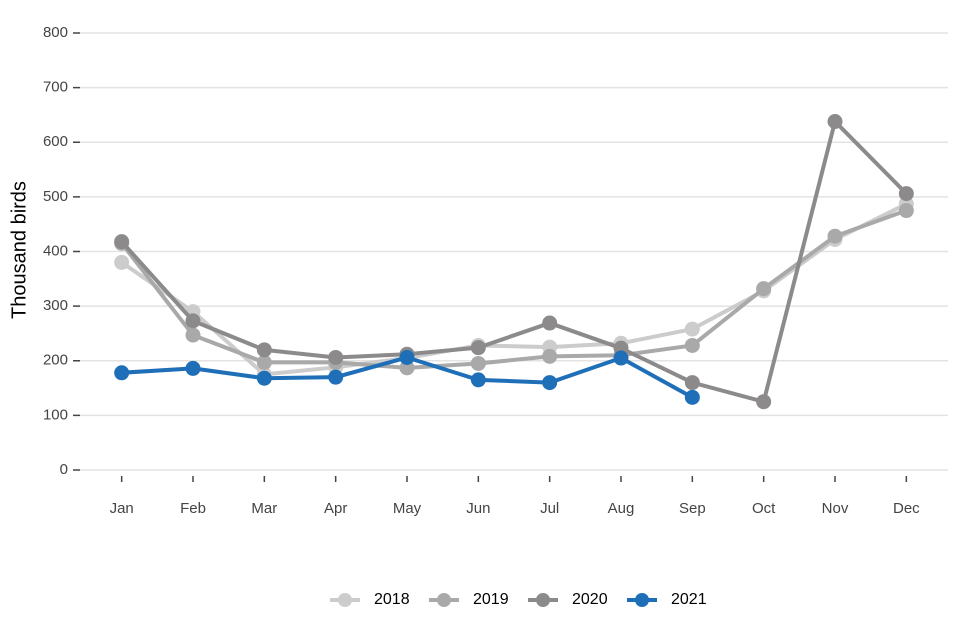 The width and height of the screenshot is (960, 640). Describe the element at coordinates (568, 599) in the screenshot. I see `legend-item: 2020` at that location.